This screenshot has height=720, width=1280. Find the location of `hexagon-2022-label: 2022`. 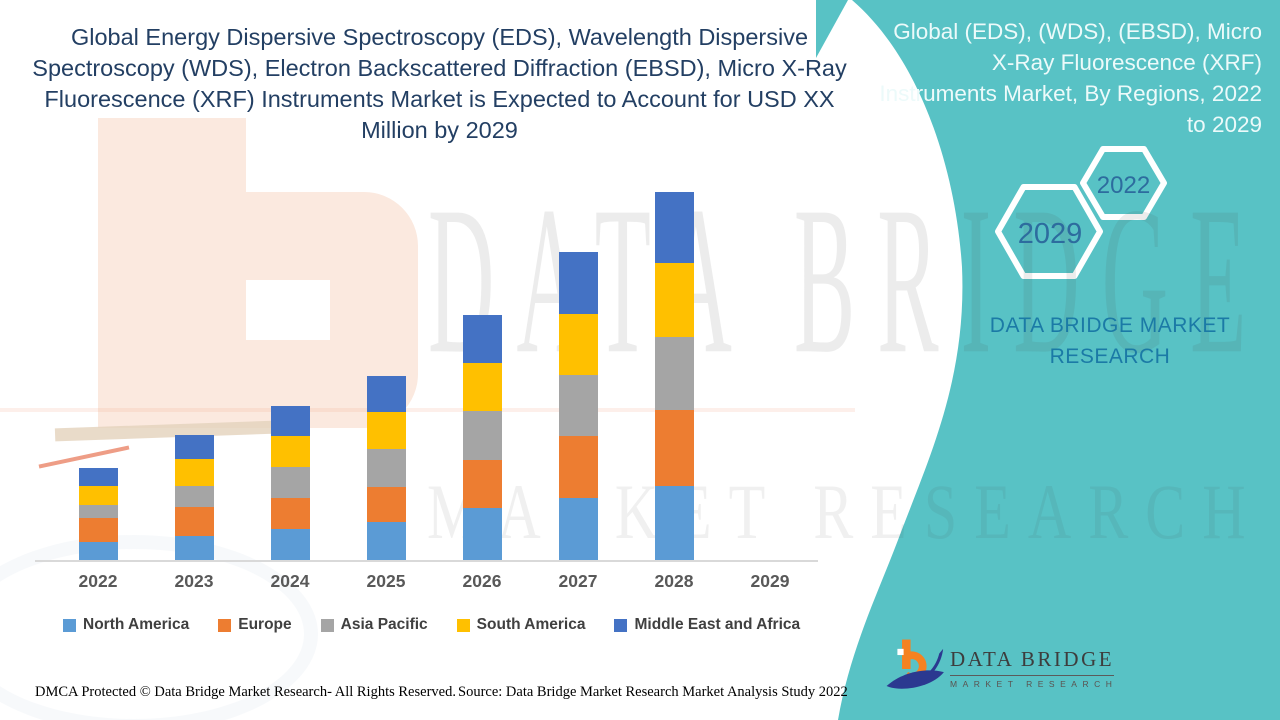

hexagon-2022-label: 2022 is located at coordinates (1123, 185).